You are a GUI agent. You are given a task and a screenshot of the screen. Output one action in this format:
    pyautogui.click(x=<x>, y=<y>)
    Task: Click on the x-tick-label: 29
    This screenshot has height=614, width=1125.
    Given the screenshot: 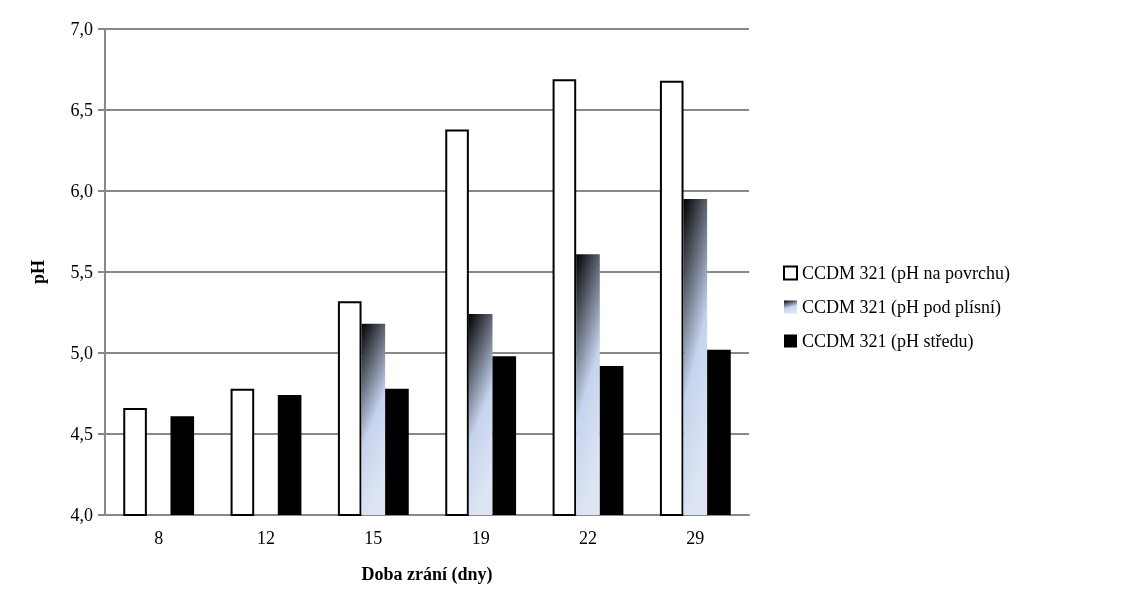 What is the action you would take?
    pyautogui.click(x=695, y=538)
    